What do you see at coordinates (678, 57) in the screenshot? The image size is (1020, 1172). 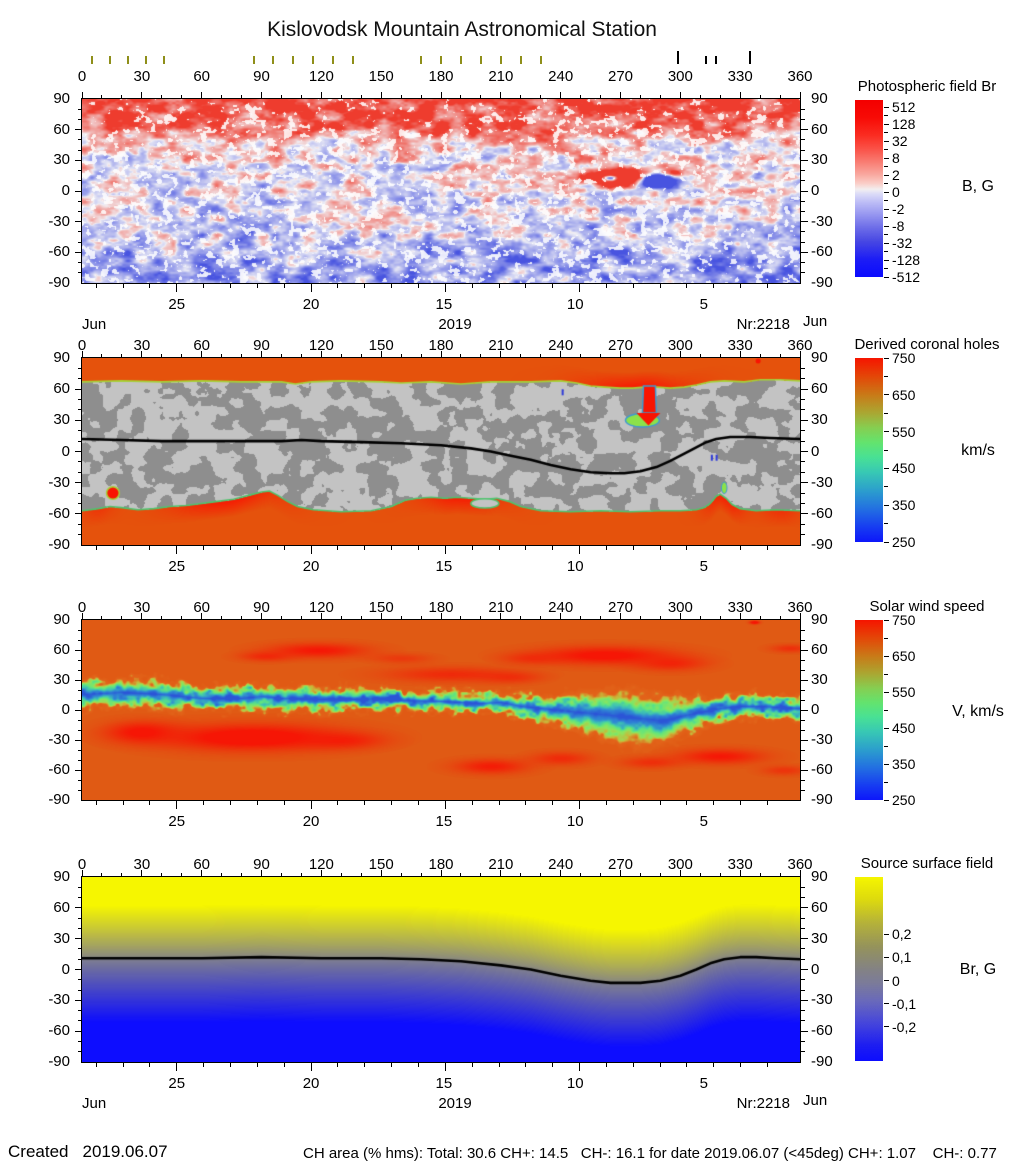 I see `observation-tick-black` at bounding box center [678, 57].